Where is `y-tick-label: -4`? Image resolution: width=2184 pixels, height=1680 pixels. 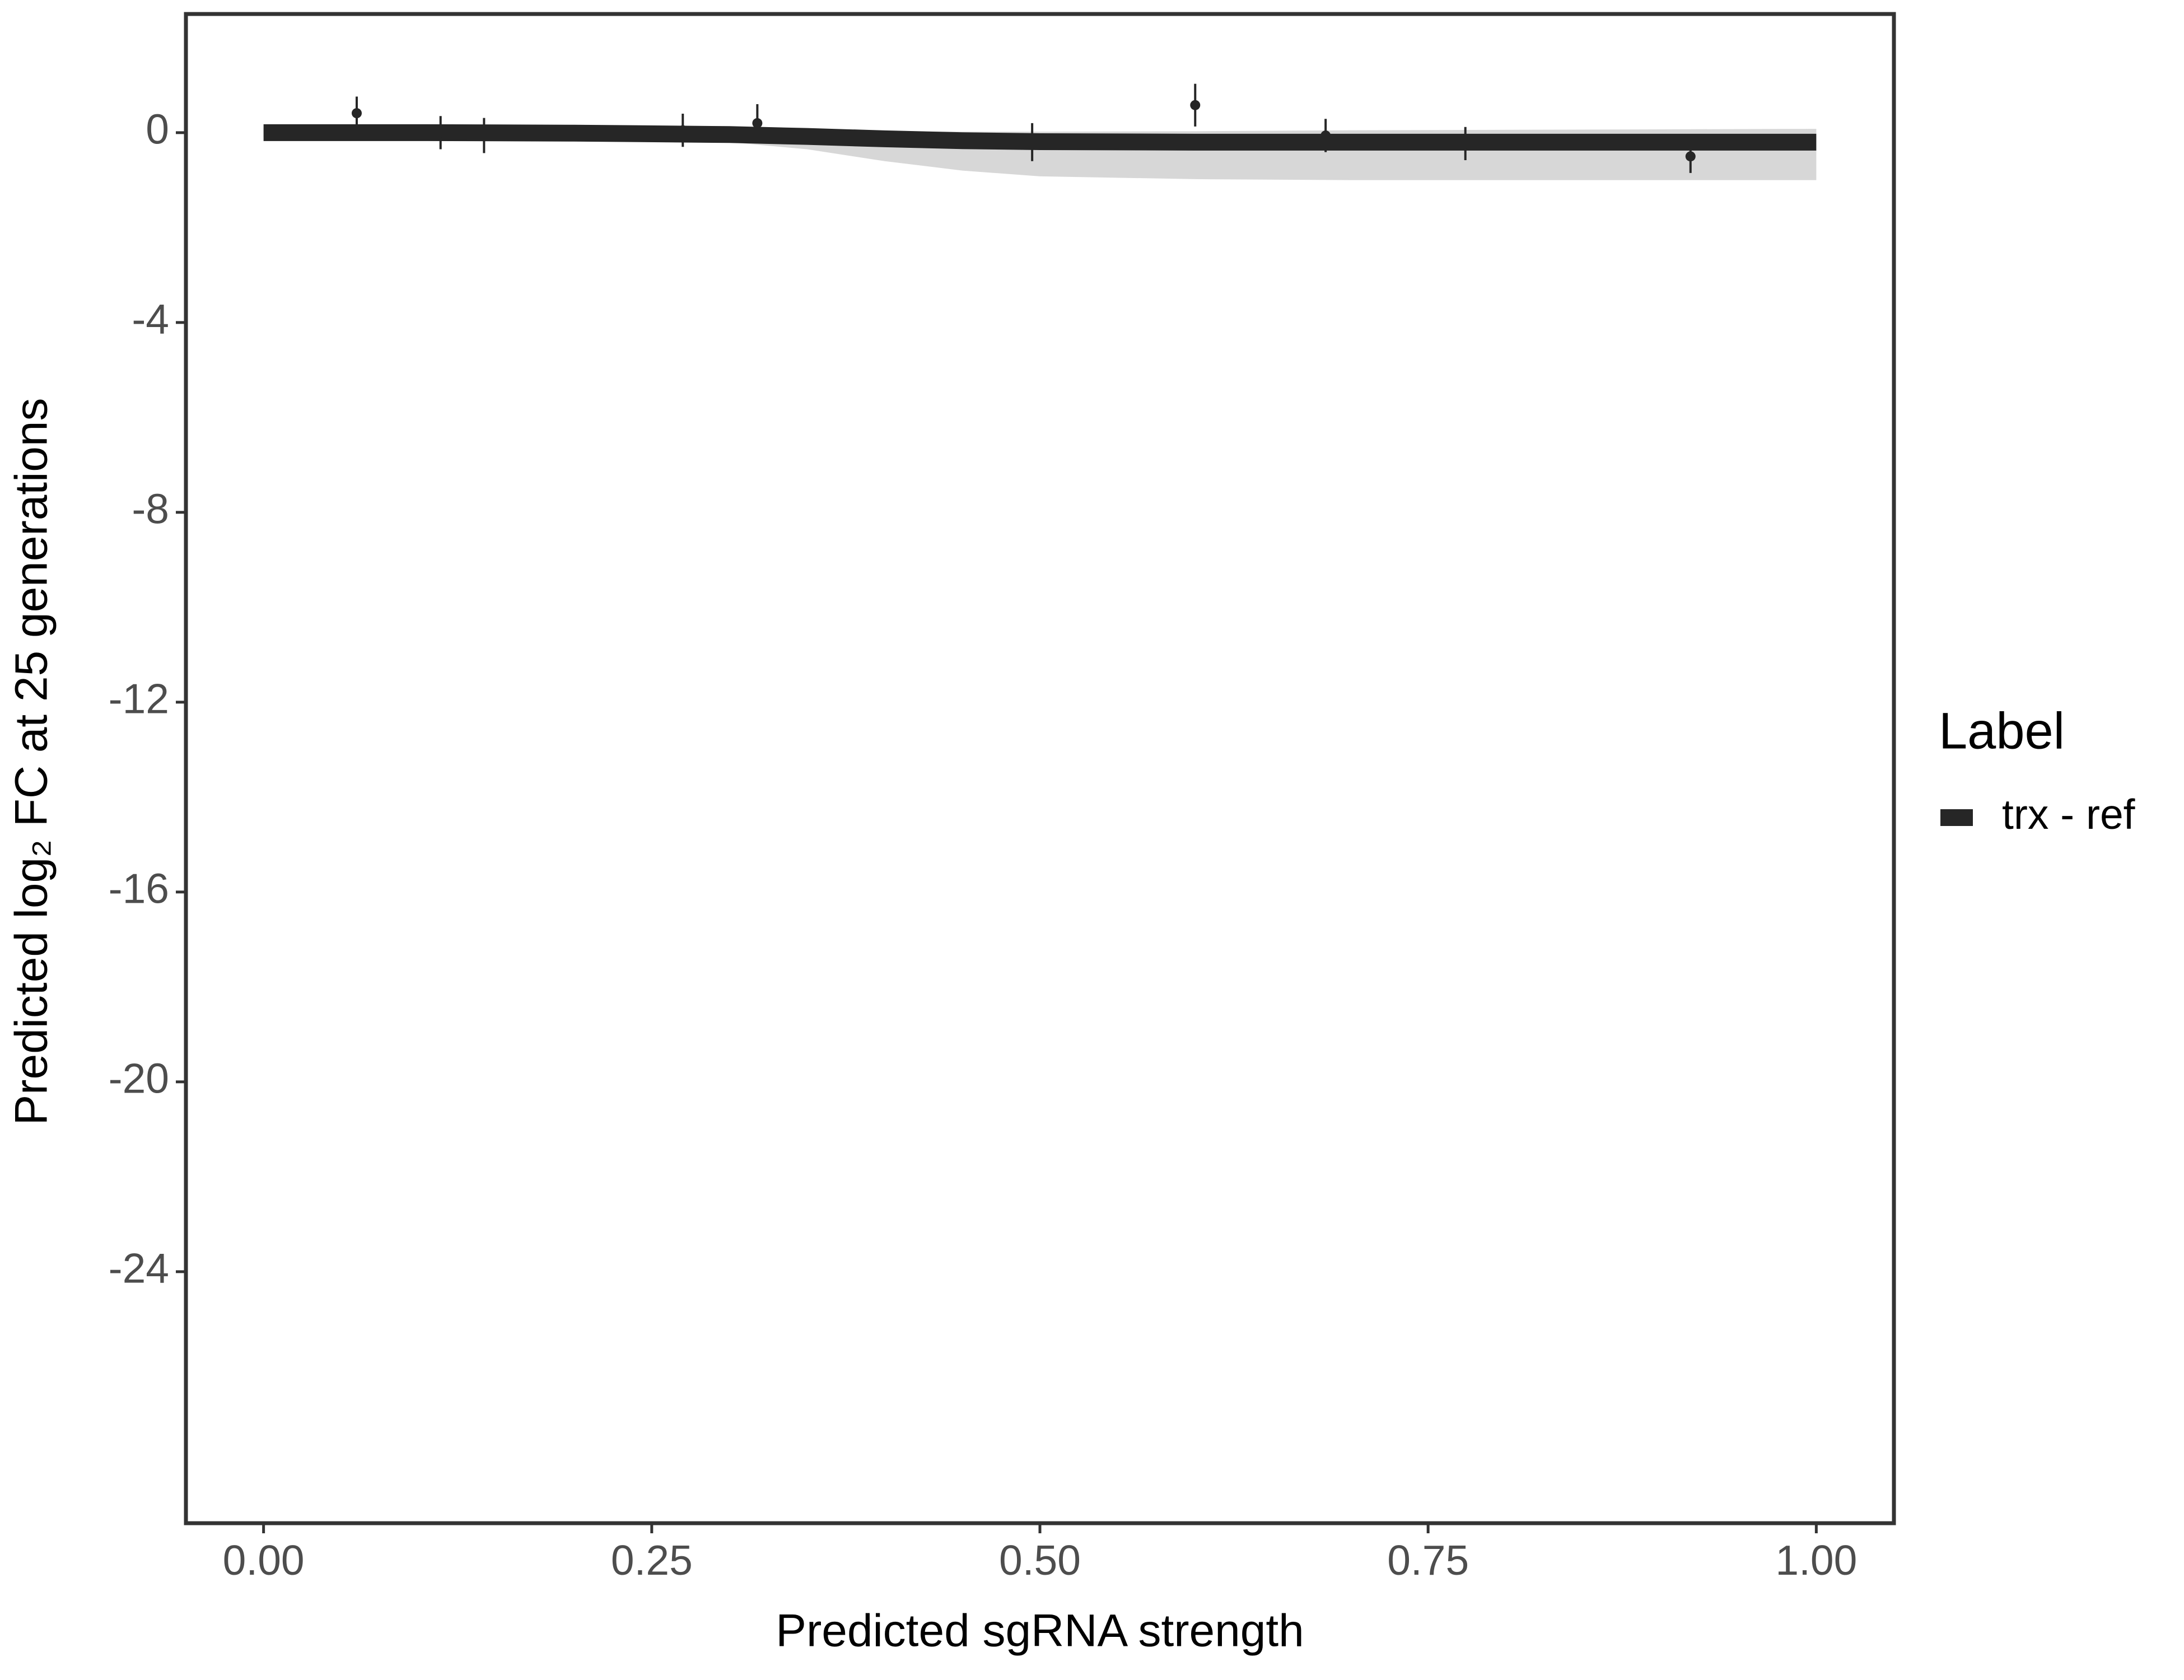 y-tick-label: -4 is located at coordinates (151, 320).